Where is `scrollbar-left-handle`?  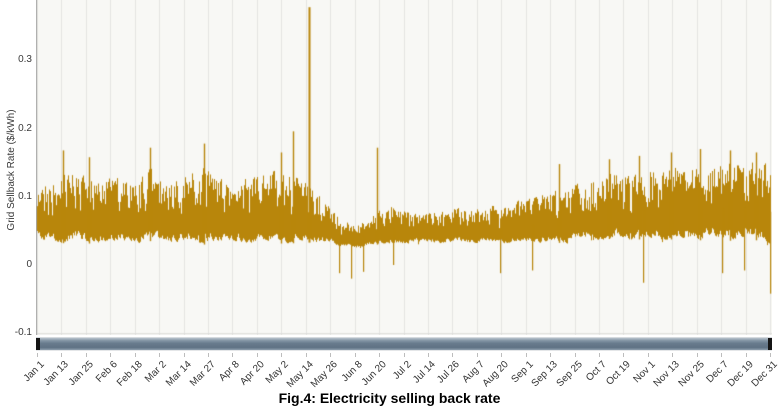 scrollbar-left-handle is located at coordinates (38, 344).